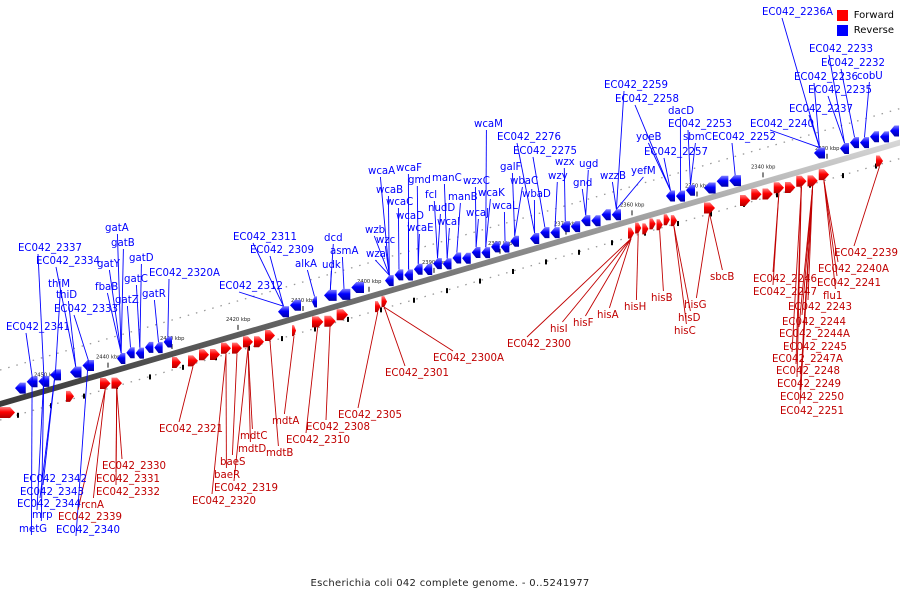 Image resolution: width=900 pixels, height=600 pixels. What do you see at coordinates (676, 152) in the screenshot?
I see `gene-label-ec042-2257: EC042_2257` at bounding box center [676, 152].